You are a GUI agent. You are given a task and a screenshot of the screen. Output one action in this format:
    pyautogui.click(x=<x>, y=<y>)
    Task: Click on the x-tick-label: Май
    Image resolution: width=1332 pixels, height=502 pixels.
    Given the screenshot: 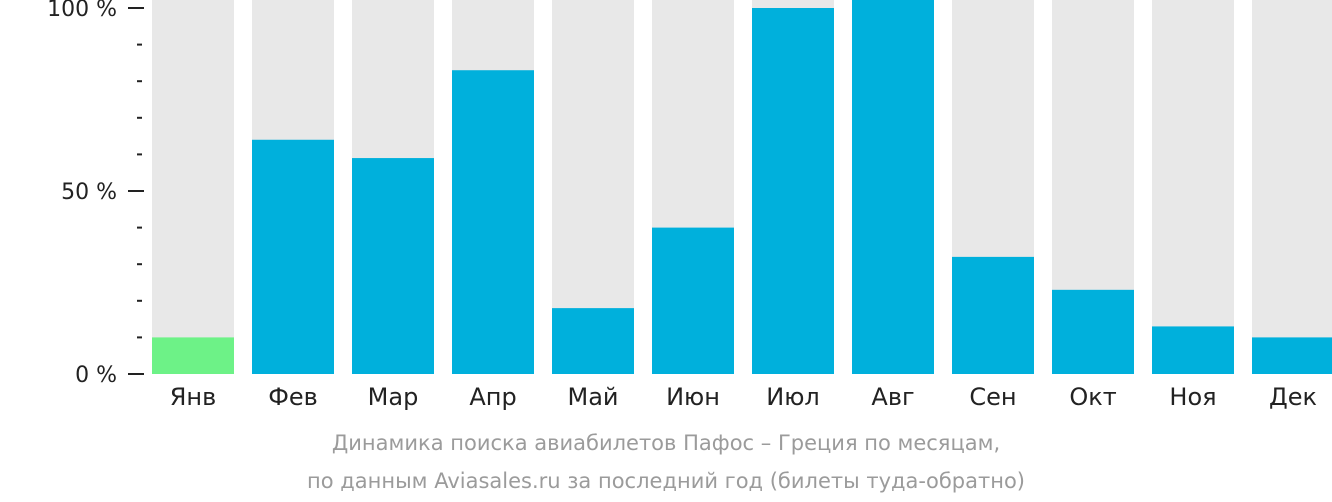 What is the action you would take?
    pyautogui.click(x=592, y=397)
    